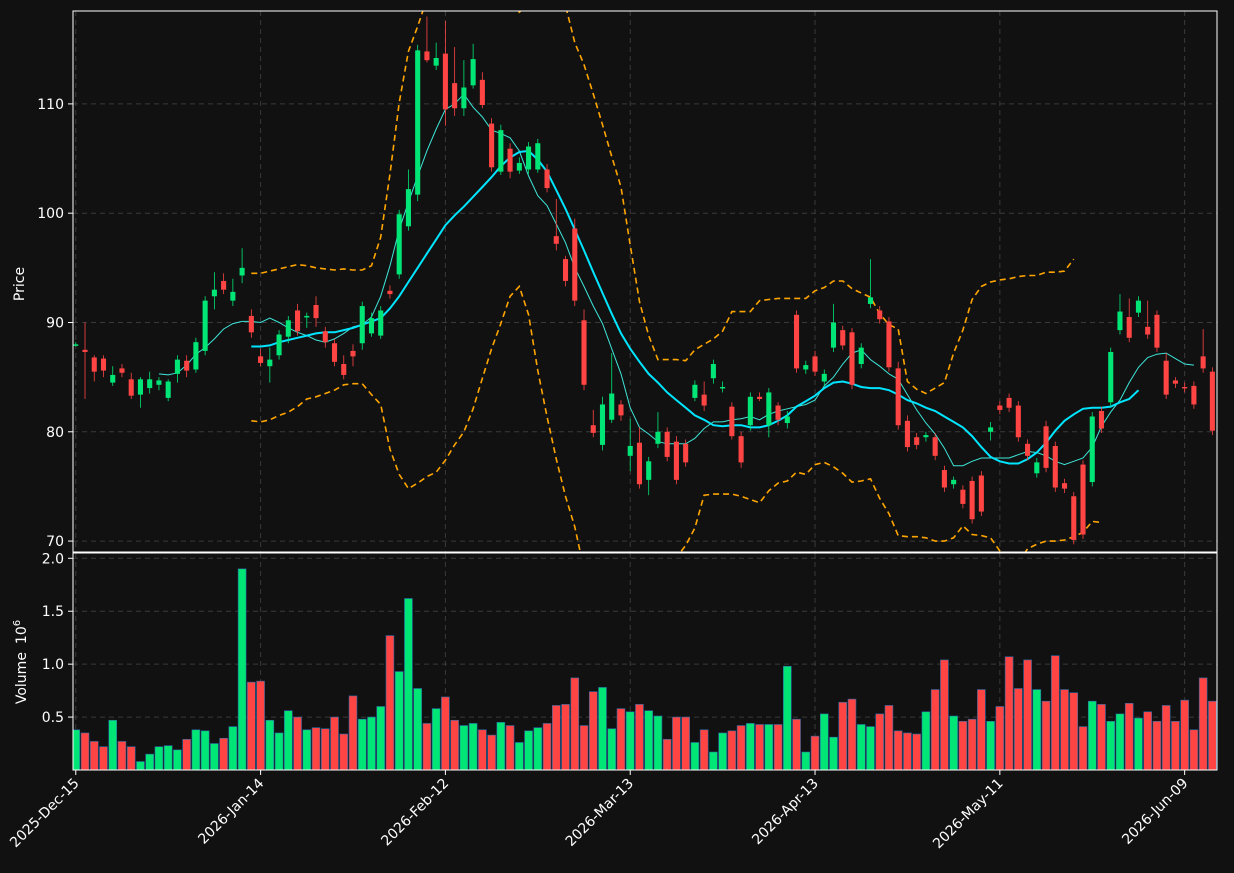  I want to click on price-y-ticks: 70 80 90 100 110, so click(55, 323).